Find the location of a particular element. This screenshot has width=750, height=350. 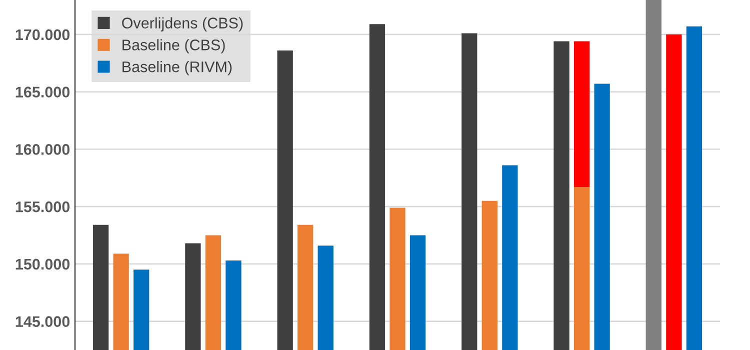

y-tick-label: 150.000 is located at coordinates (43, 264).